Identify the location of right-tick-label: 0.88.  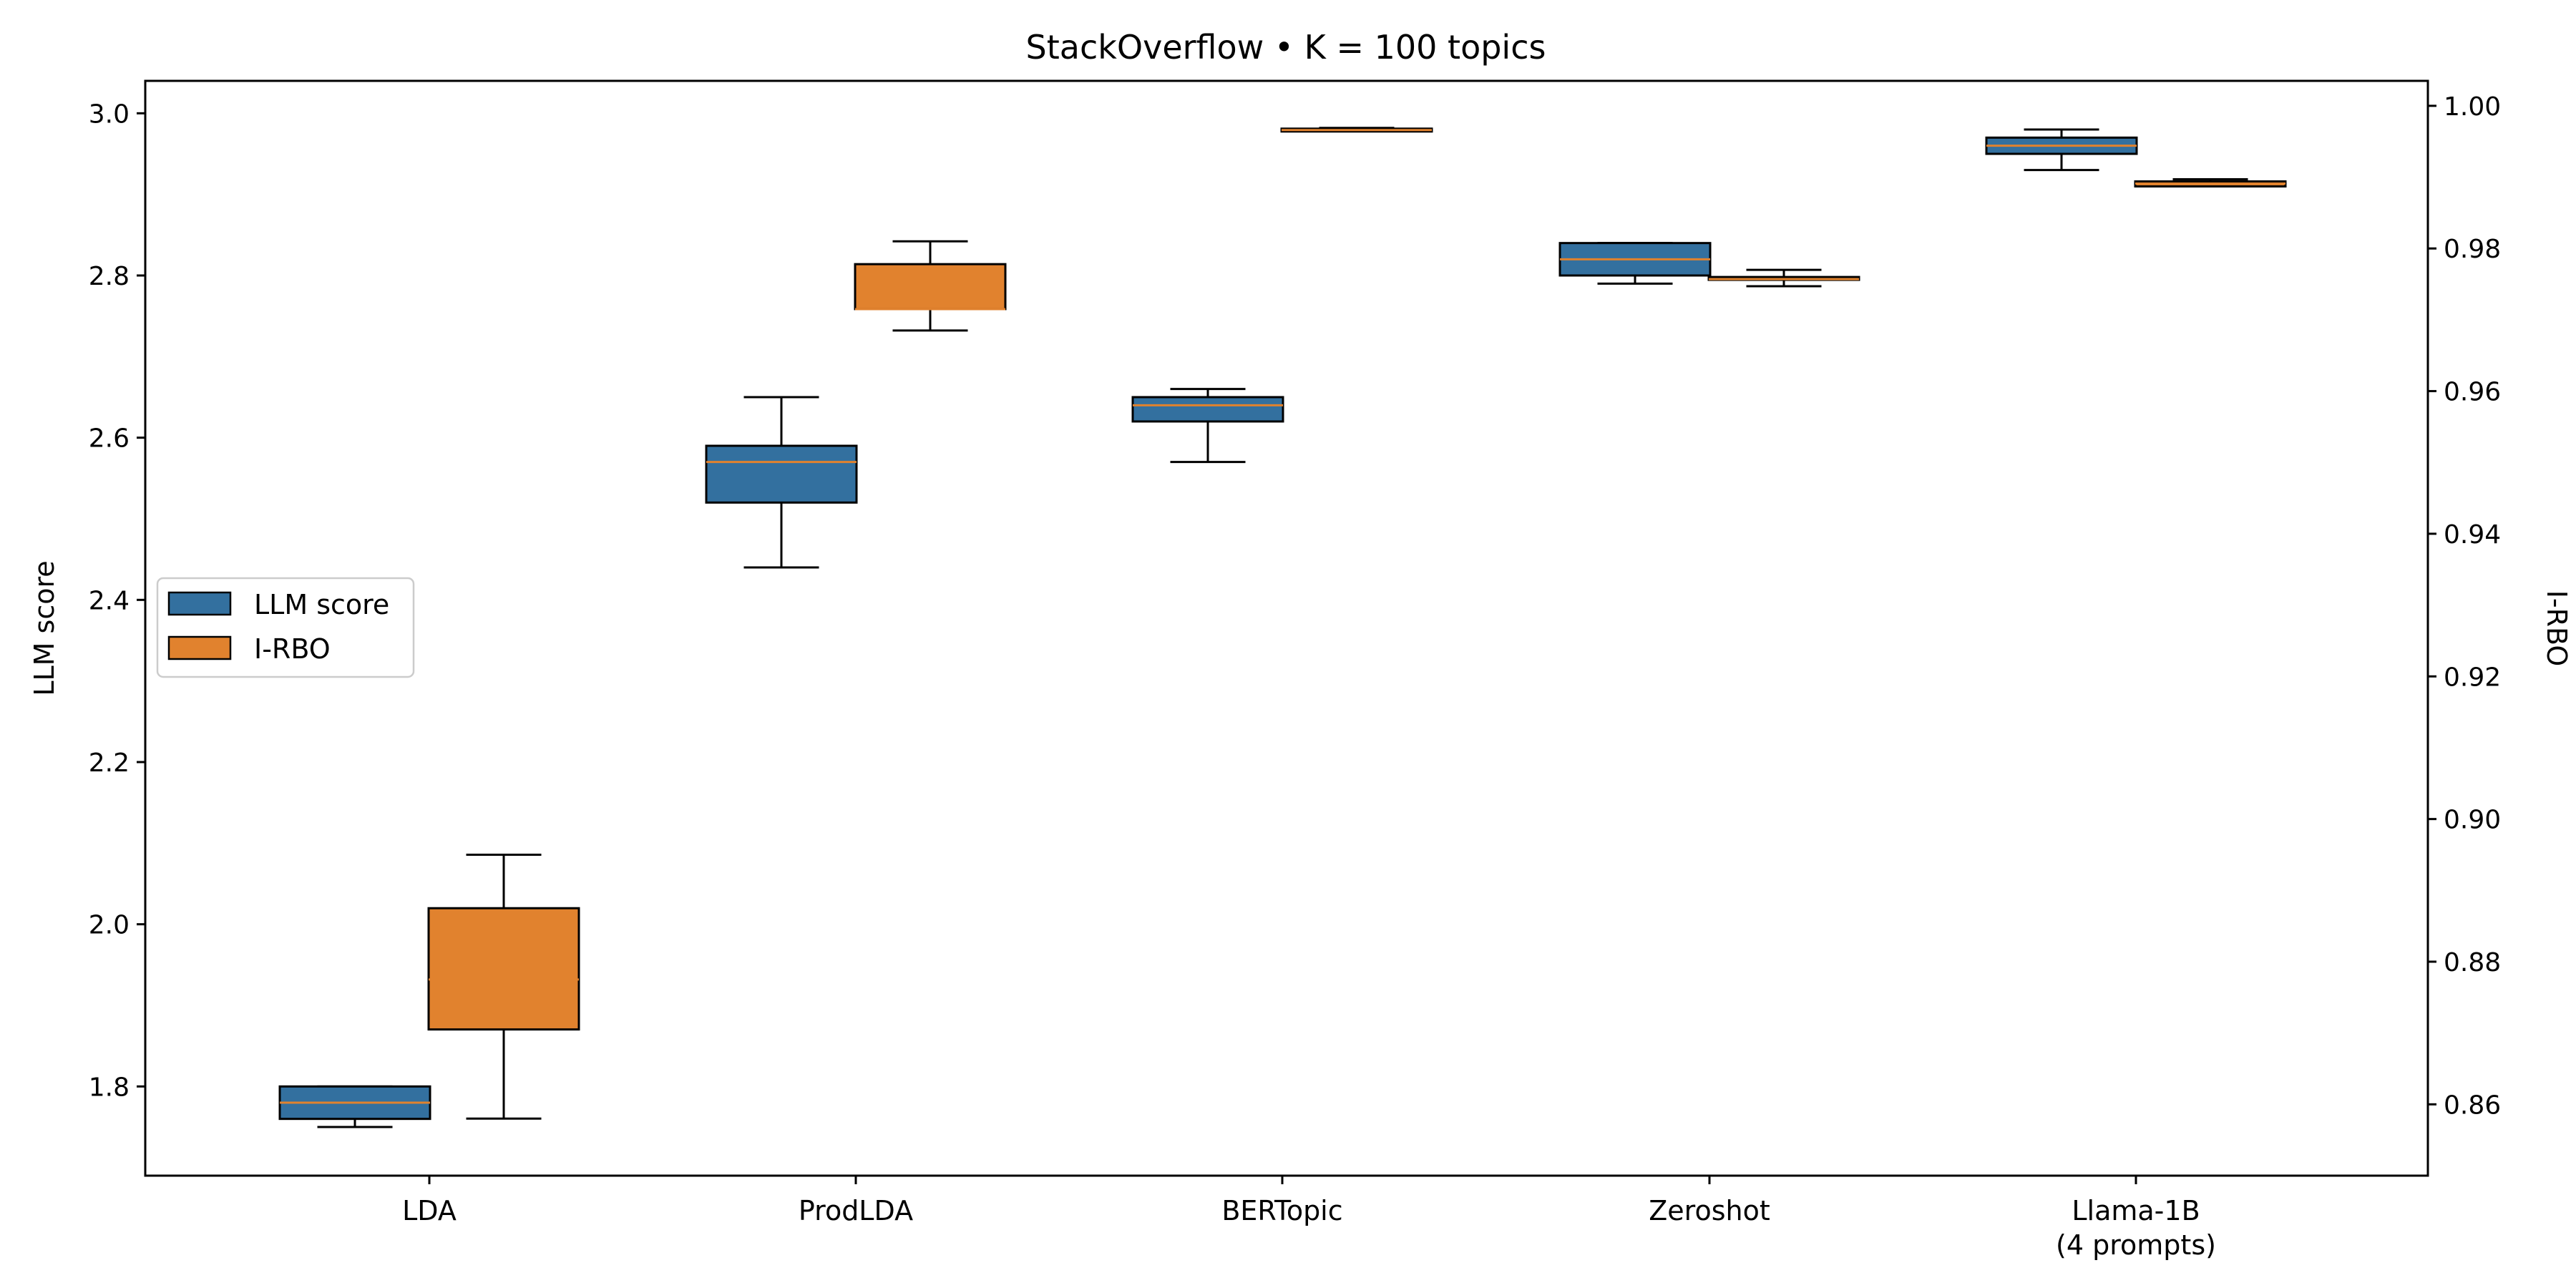
(2472, 962).